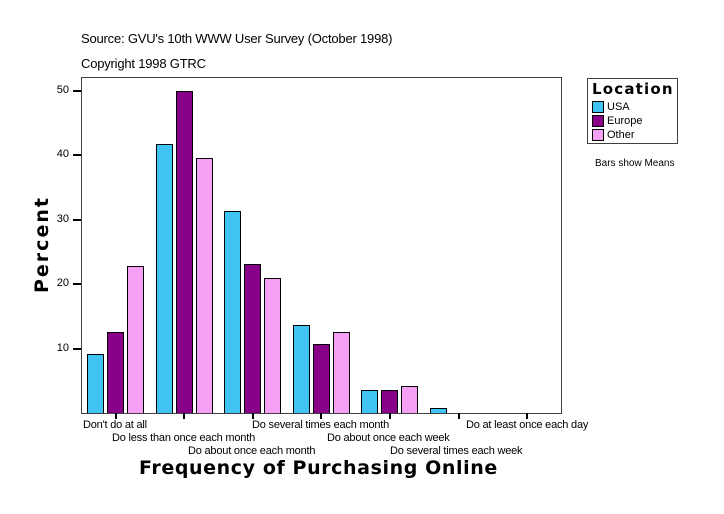  Describe the element at coordinates (621, 134) in the screenshot. I see `legend-label: Other` at that location.